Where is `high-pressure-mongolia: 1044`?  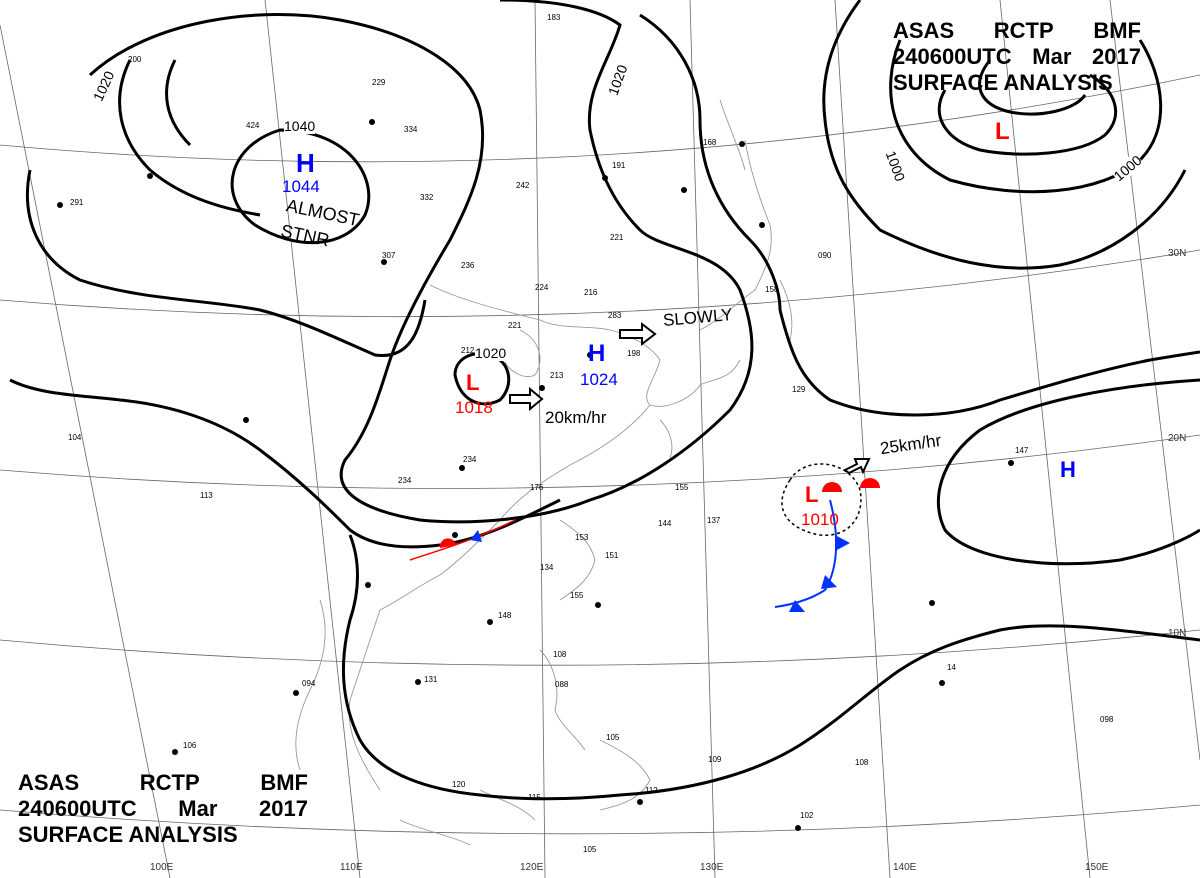 high-pressure-mongolia: 1044 is located at coordinates (301, 186).